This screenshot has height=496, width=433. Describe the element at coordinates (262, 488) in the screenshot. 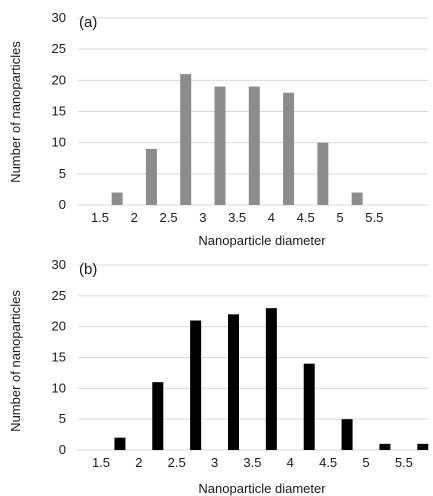

I see `x-axis-title-b: Nanoparticle diameter` at that location.